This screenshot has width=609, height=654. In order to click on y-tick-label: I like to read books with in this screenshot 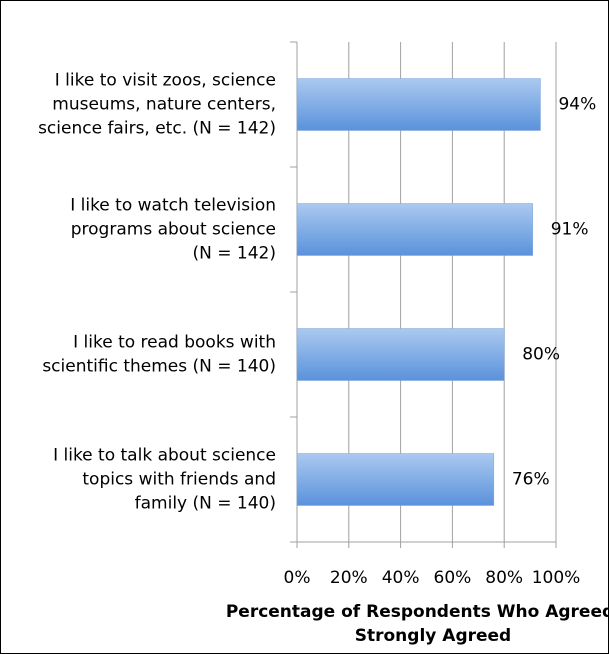, I will do `click(174, 343)`.